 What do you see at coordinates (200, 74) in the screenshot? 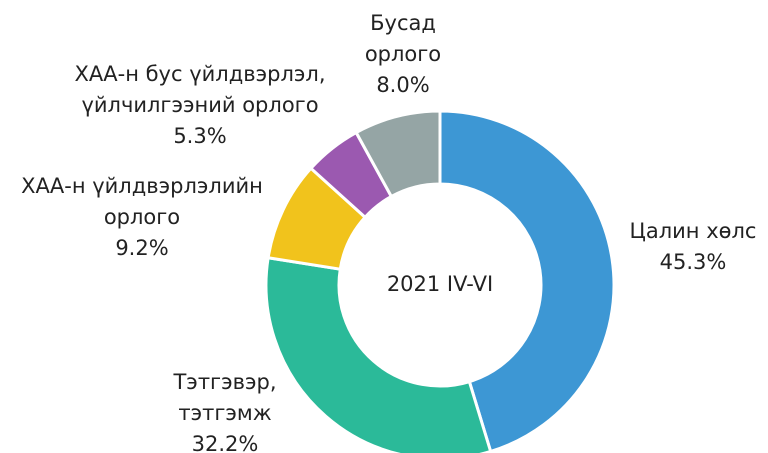
I see `slice-label: ХАА-н бус үйлдвэрлэл,` at bounding box center [200, 74].